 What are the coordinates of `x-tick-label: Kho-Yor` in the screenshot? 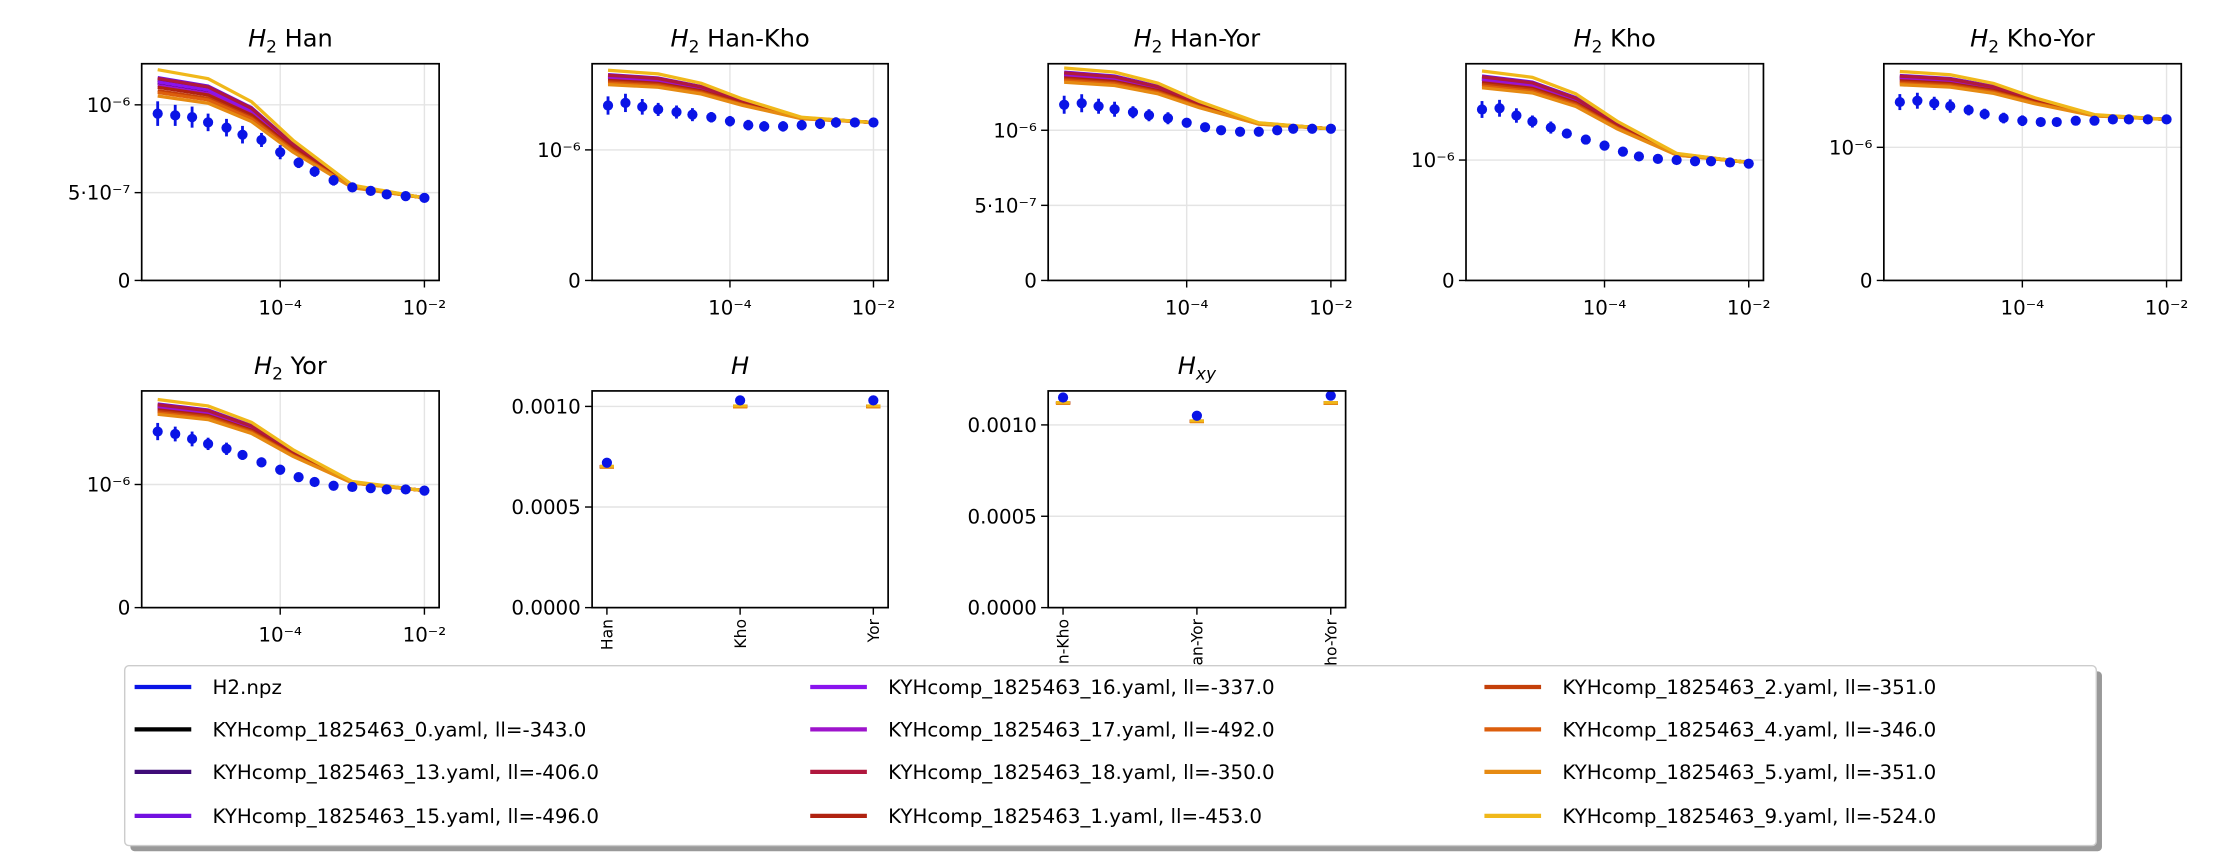 It's located at (1331, 647).